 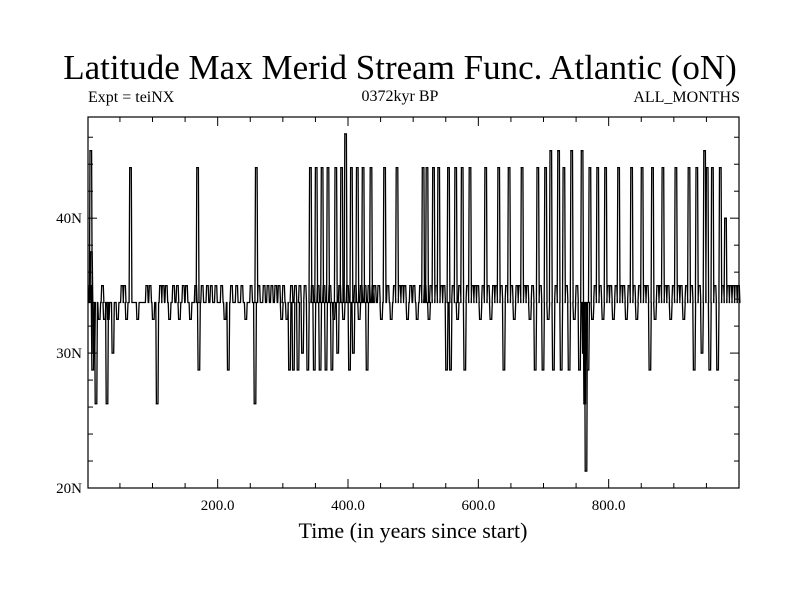 I want to click on x-tick-label: 400.0, so click(x=348, y=506).